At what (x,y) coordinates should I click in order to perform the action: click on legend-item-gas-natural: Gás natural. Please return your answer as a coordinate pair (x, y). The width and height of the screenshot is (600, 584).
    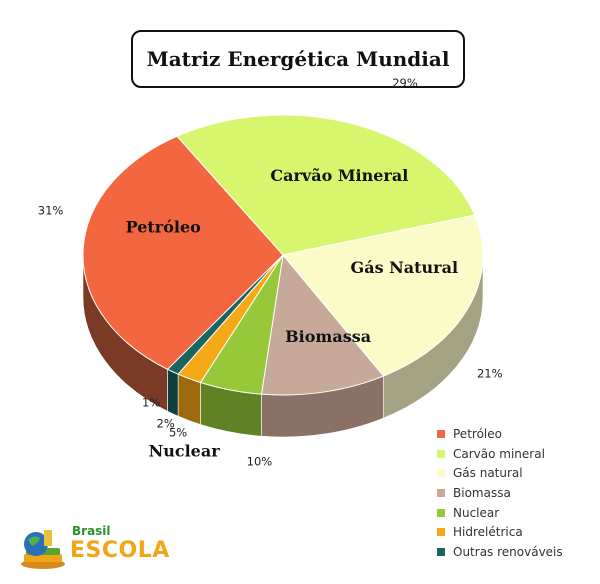
    Looking at the image, I should click on (500, 473).